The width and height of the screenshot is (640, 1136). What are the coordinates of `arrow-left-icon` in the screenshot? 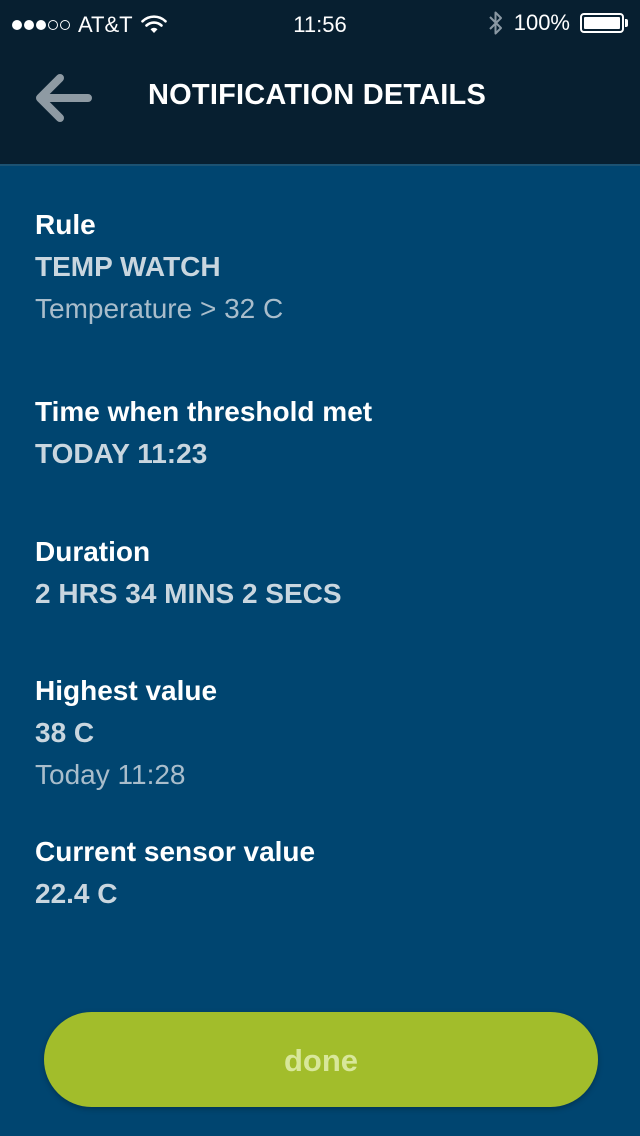 It's located at (64, 98).